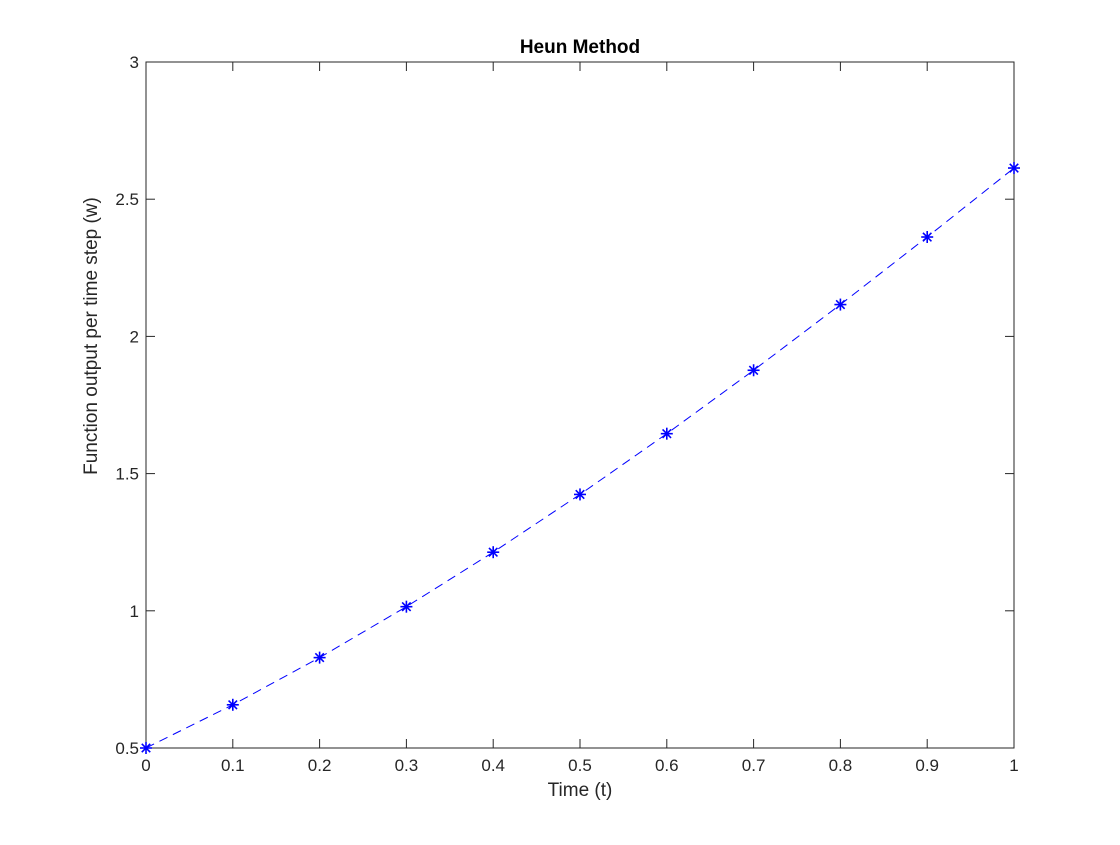 Image resolution: width=1120 pixels, height=845 pixels. What do you see at coordinates (927, 765) in the screenshot?
I see `x-tick-label: 0.9` at bounding box center [927, 765].